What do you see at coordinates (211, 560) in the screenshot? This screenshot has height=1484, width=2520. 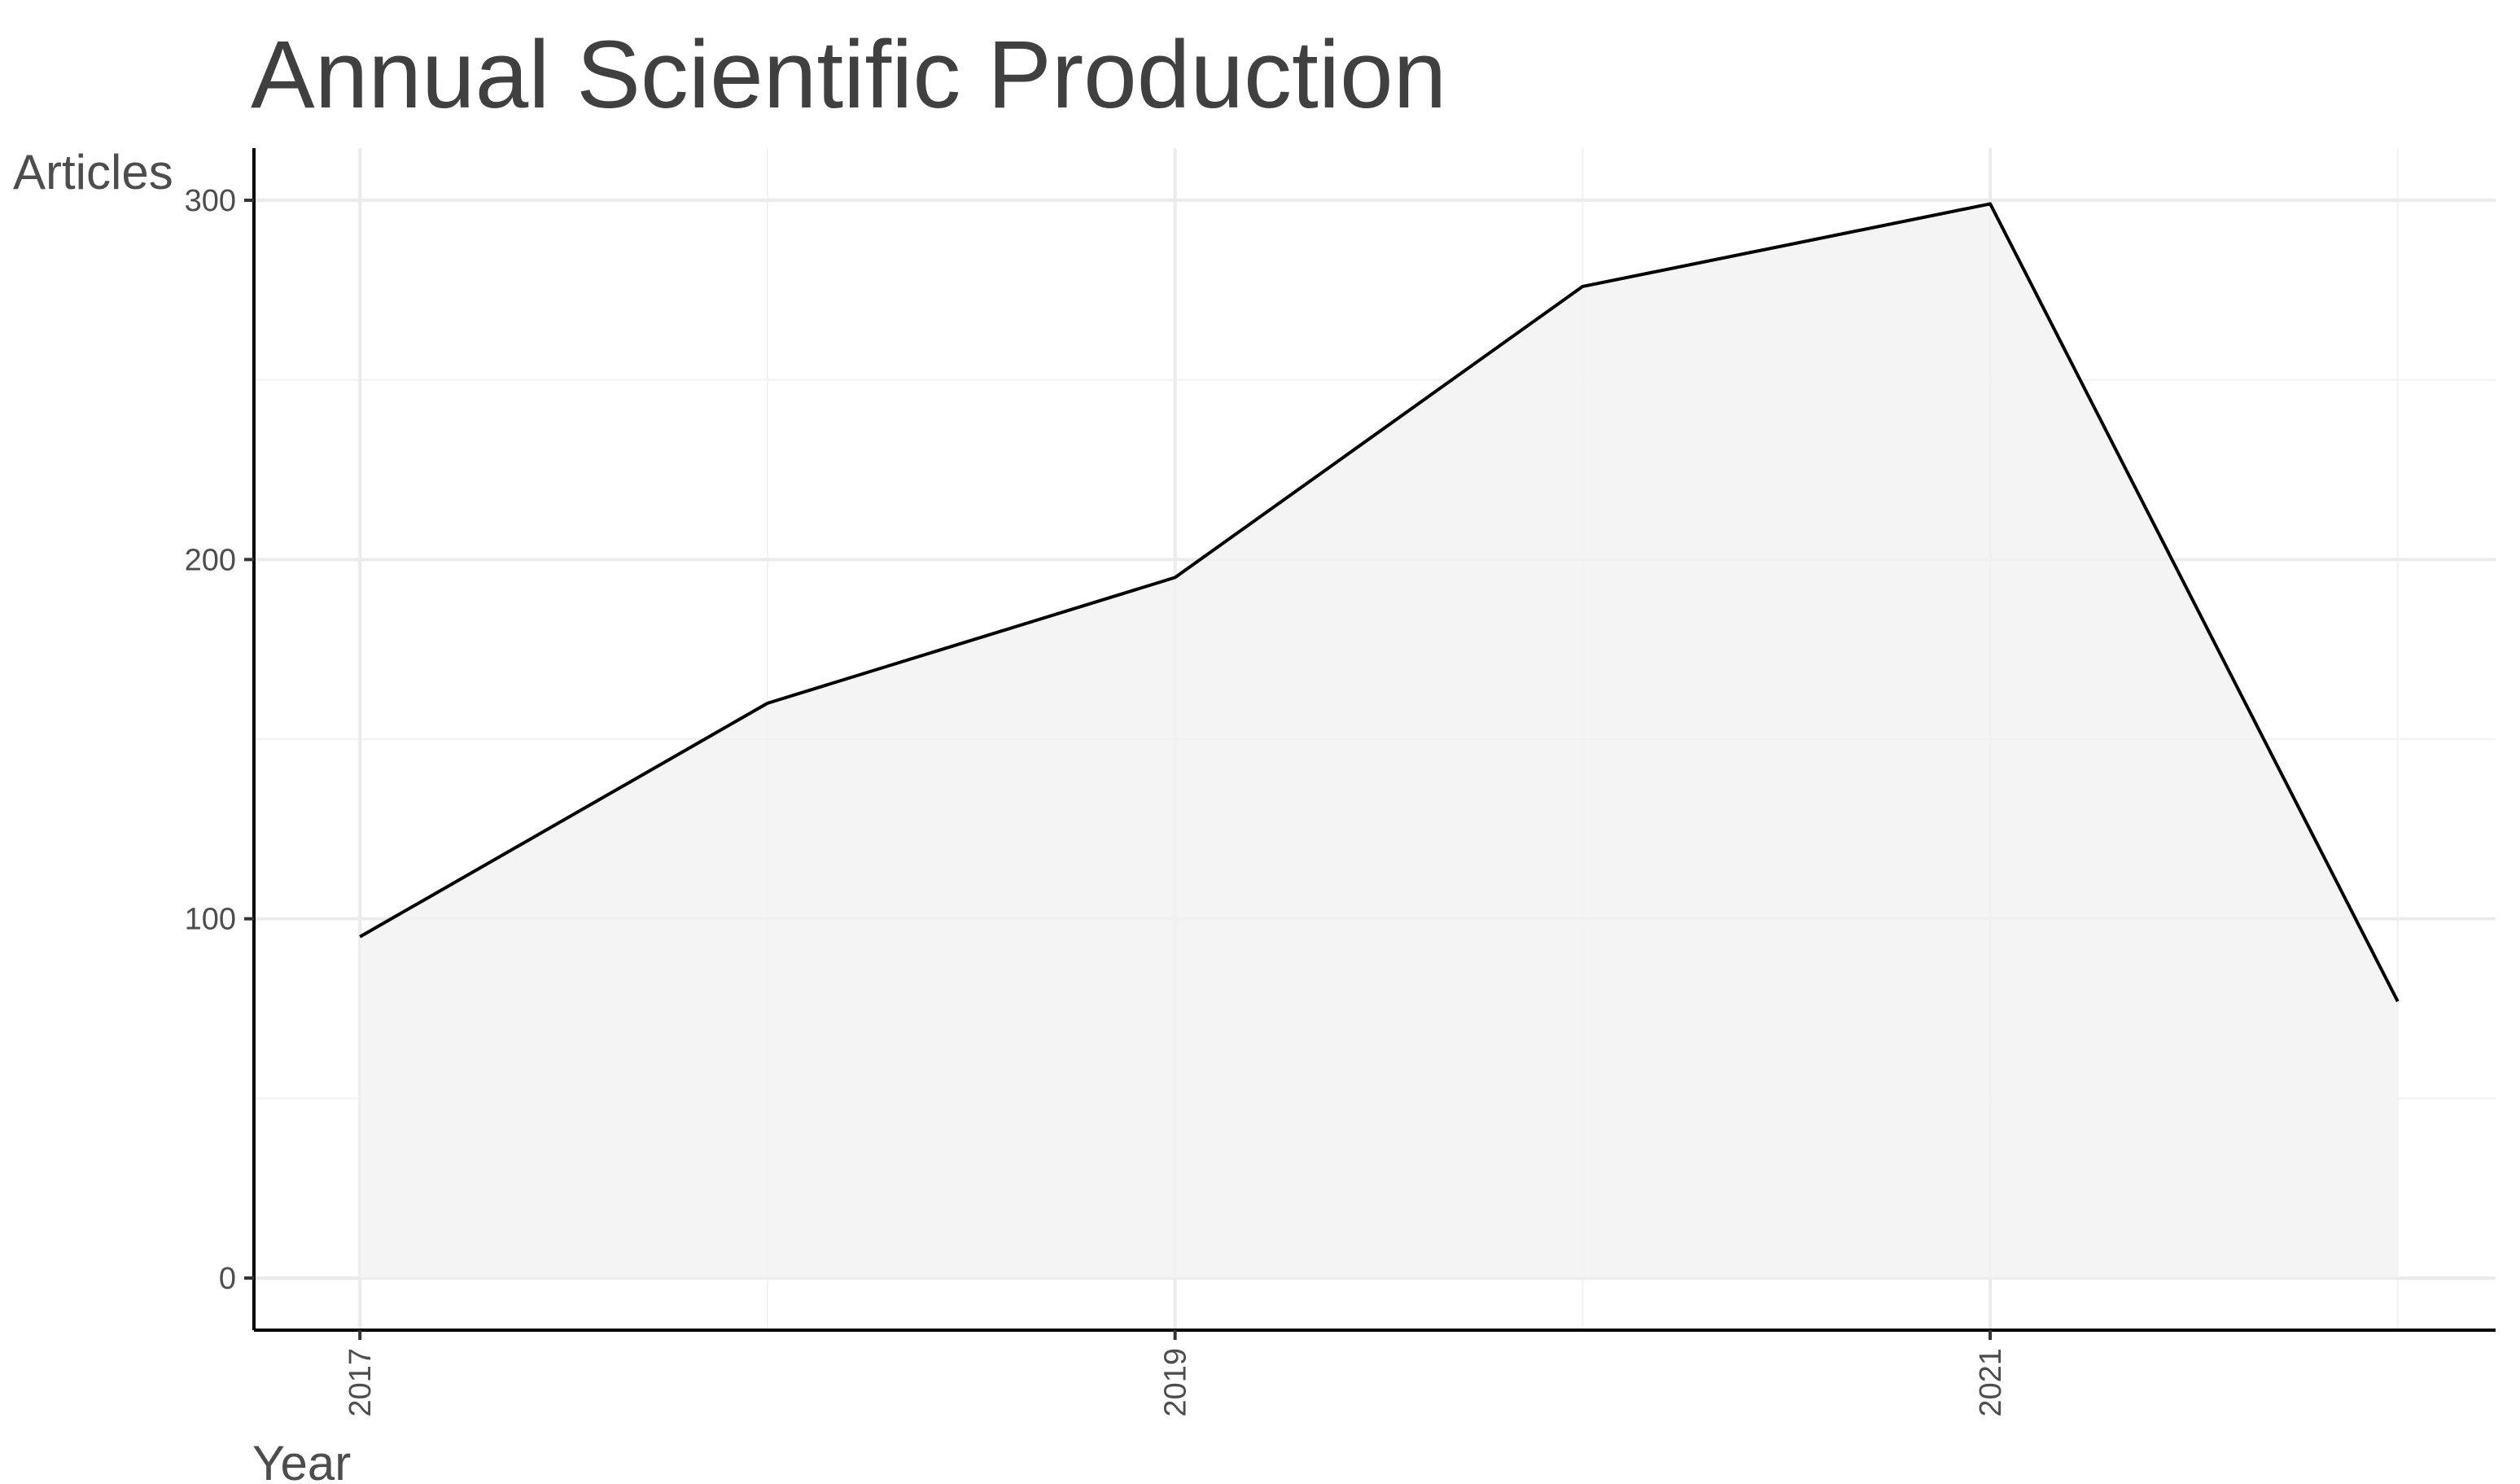 I see `y-tick-label: 200` at bounding box center [211, 560].